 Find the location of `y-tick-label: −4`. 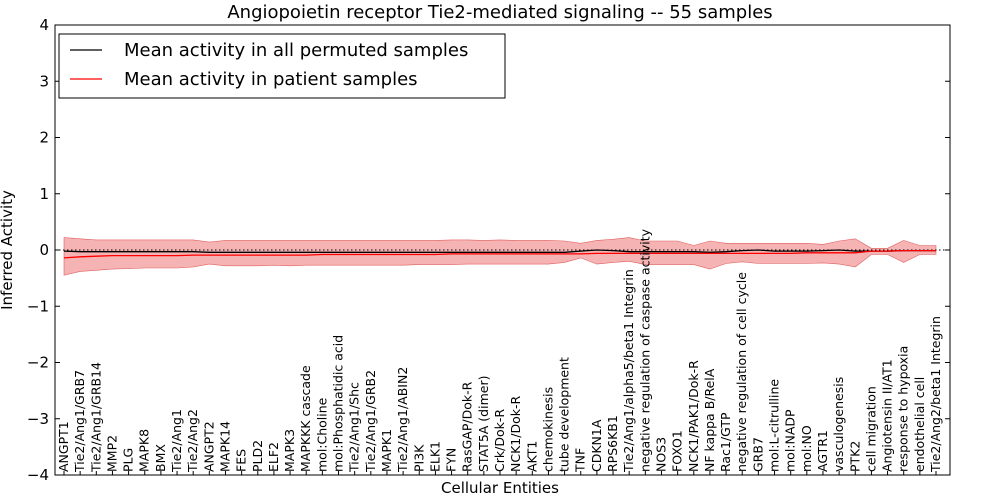

y-tick-label: −4 is located at coordinates (38, 475).